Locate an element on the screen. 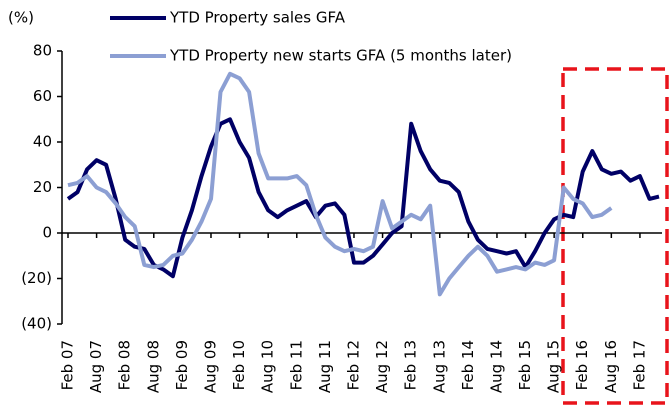 The width and height of the screenshot is (672, 406). x-tick-label: Feb 16 is located at coordinates (582, 365).